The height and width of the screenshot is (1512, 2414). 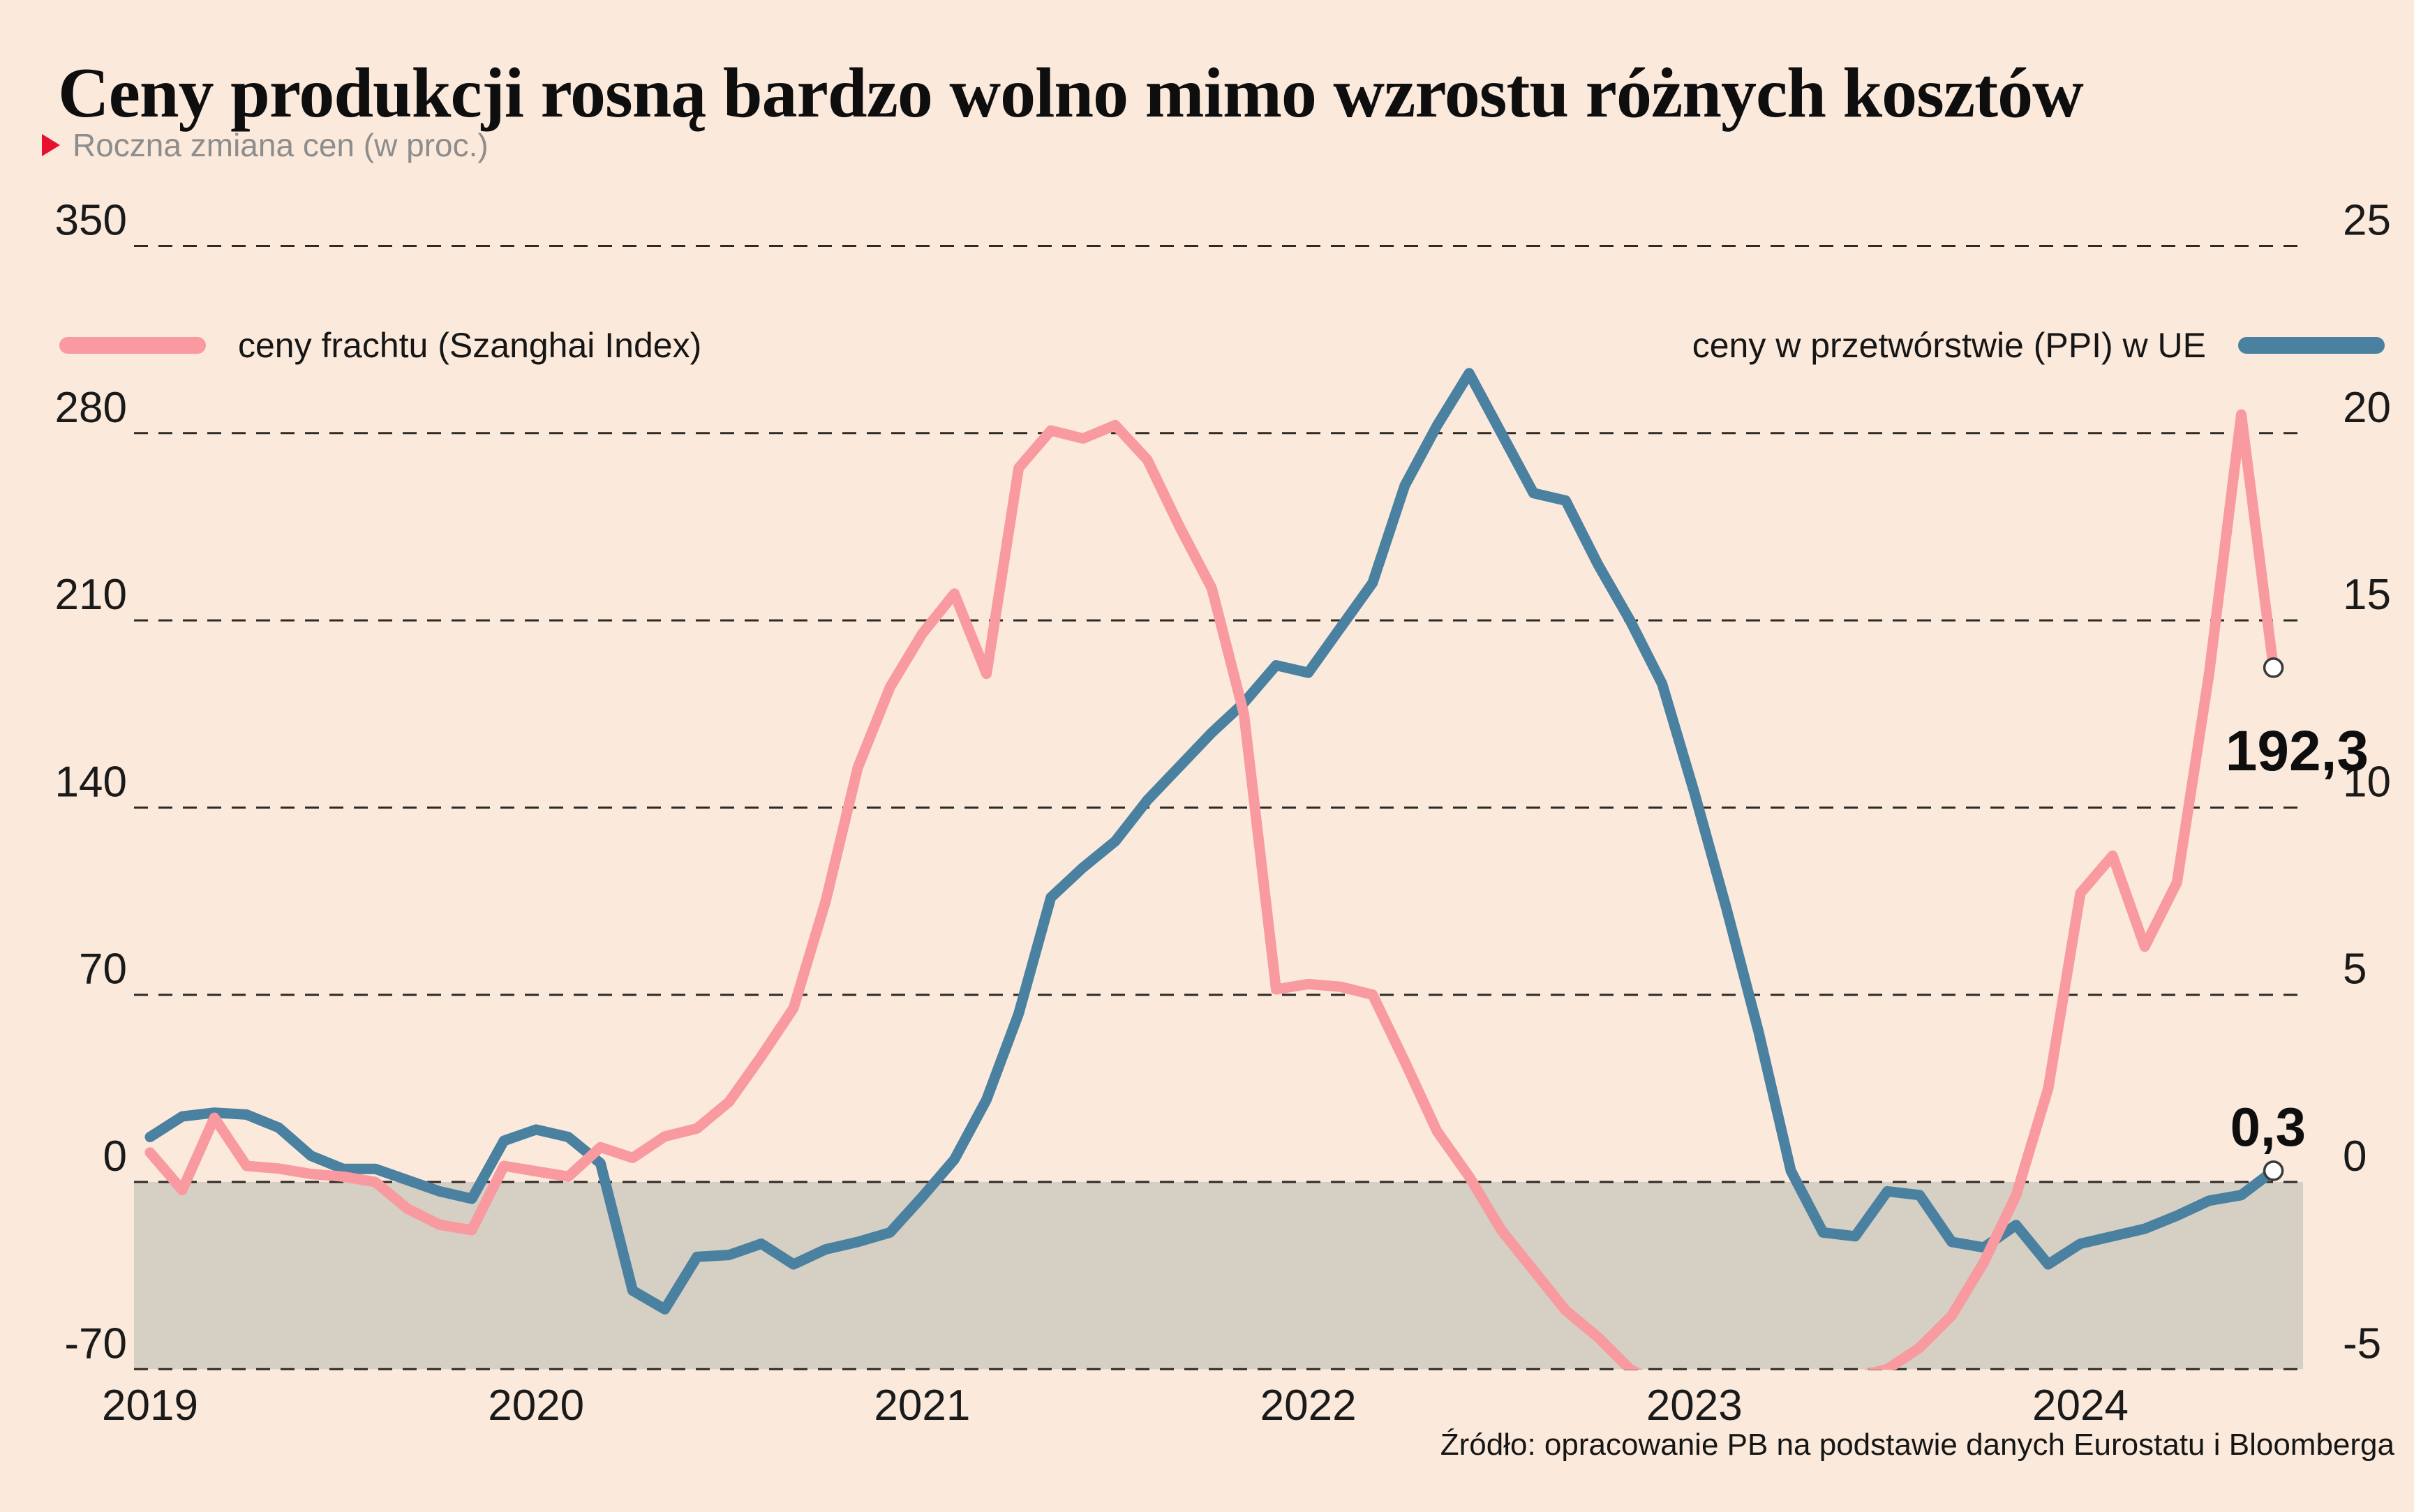 What do you see at coordinates (2297, 751) in the screenshot?
I see `freight-end-value-label: 192,3` at bounding box center [2297, 751].